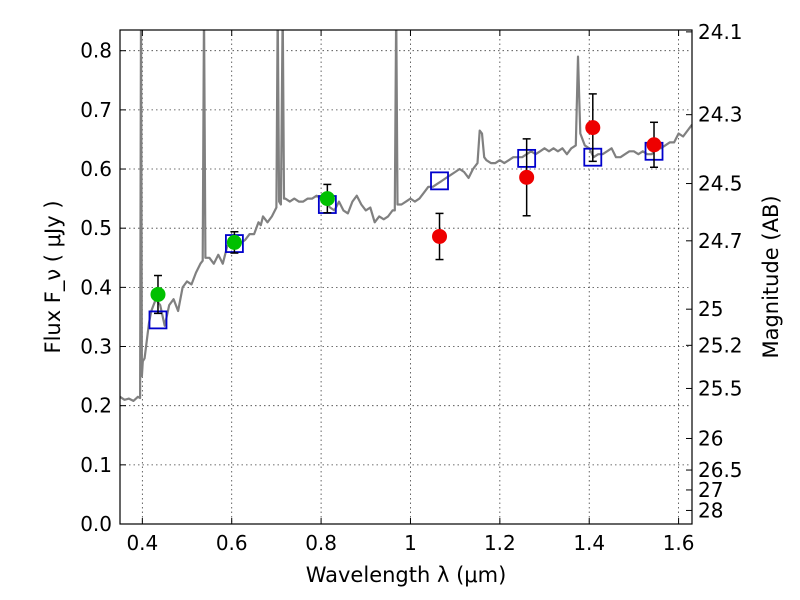 The width and height of the screenshot is (800, 600). What do you see at coordinates (679, 543) in the screenshot?
I see `x-tick-label: 1.6` at bounding box center [679, 543].